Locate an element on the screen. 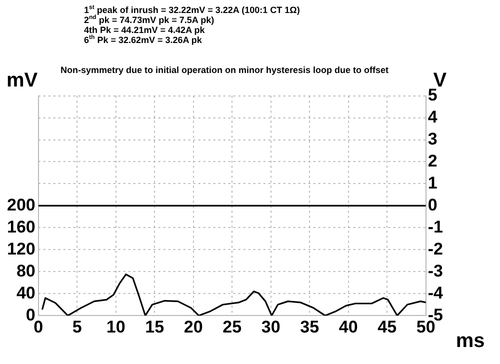 The image size is (500, 364). y2-tick-label: 1 is located at coordinates (433, 182).